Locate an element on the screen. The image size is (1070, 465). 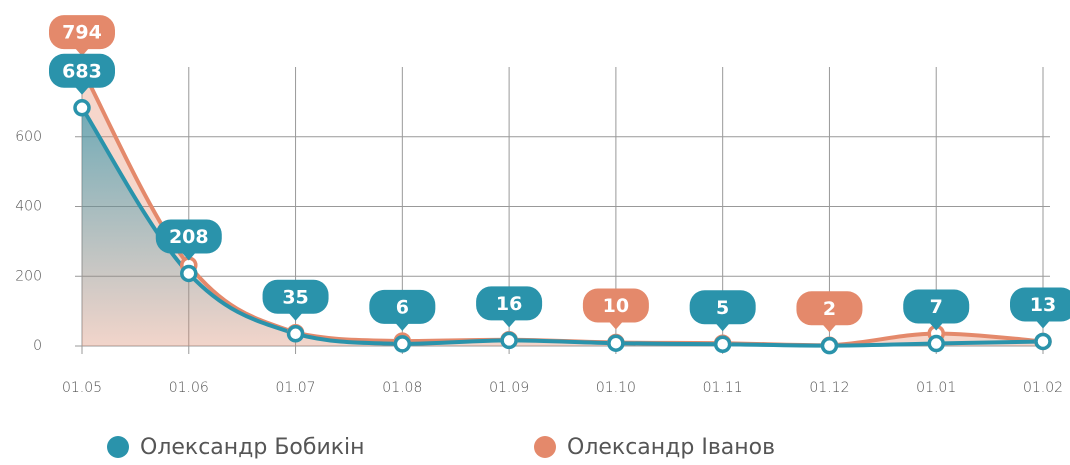
value-label-bubble: 208 is located at coordinates (188, 240).